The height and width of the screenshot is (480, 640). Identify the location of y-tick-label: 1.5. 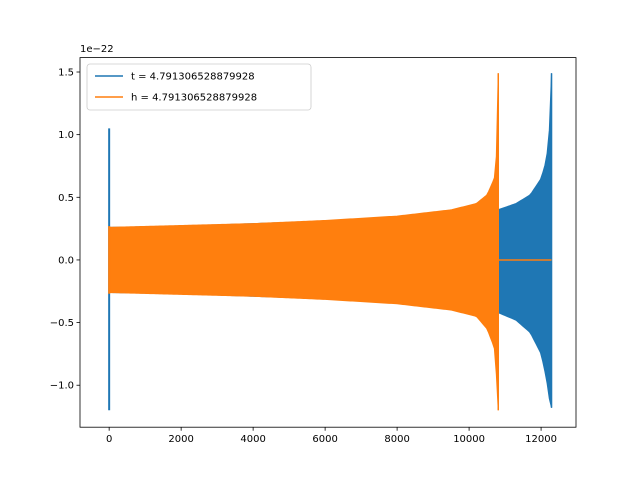
(66, 73).